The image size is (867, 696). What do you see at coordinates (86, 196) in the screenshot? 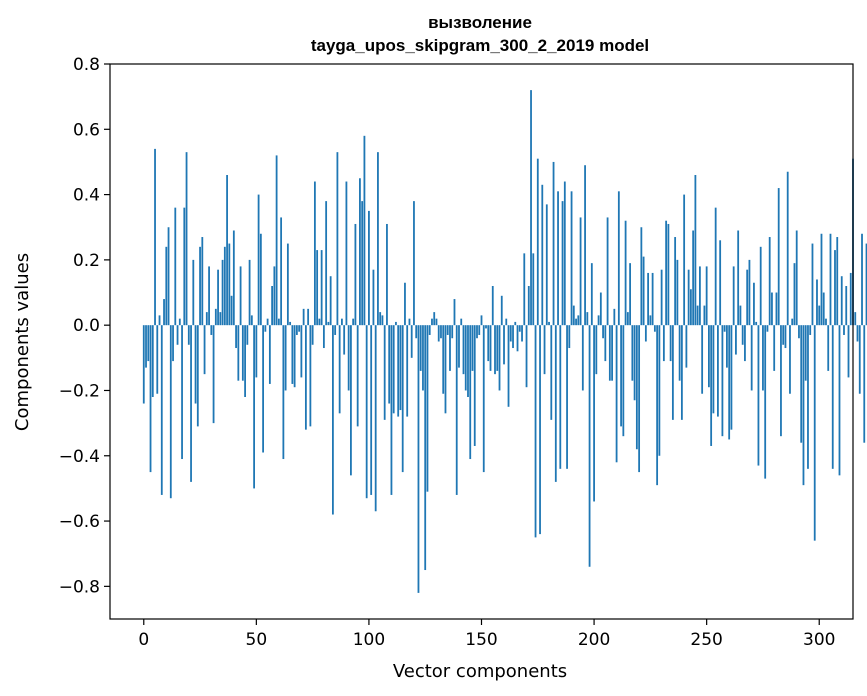
I see `y-tick-label: 0.4` at bounding box center [86, 196].